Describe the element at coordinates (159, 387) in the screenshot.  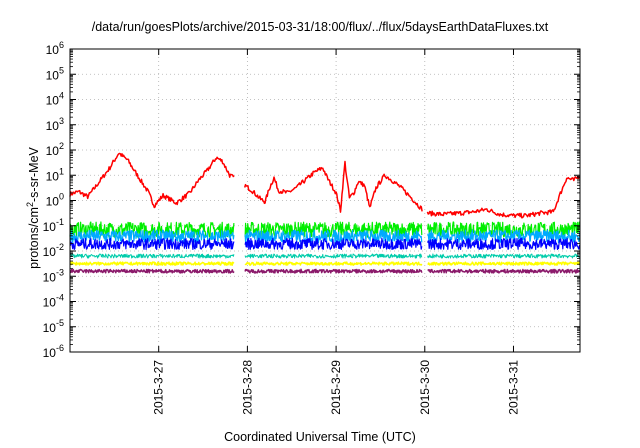
I see `x-tick-label: 2015-3-27` at that location.